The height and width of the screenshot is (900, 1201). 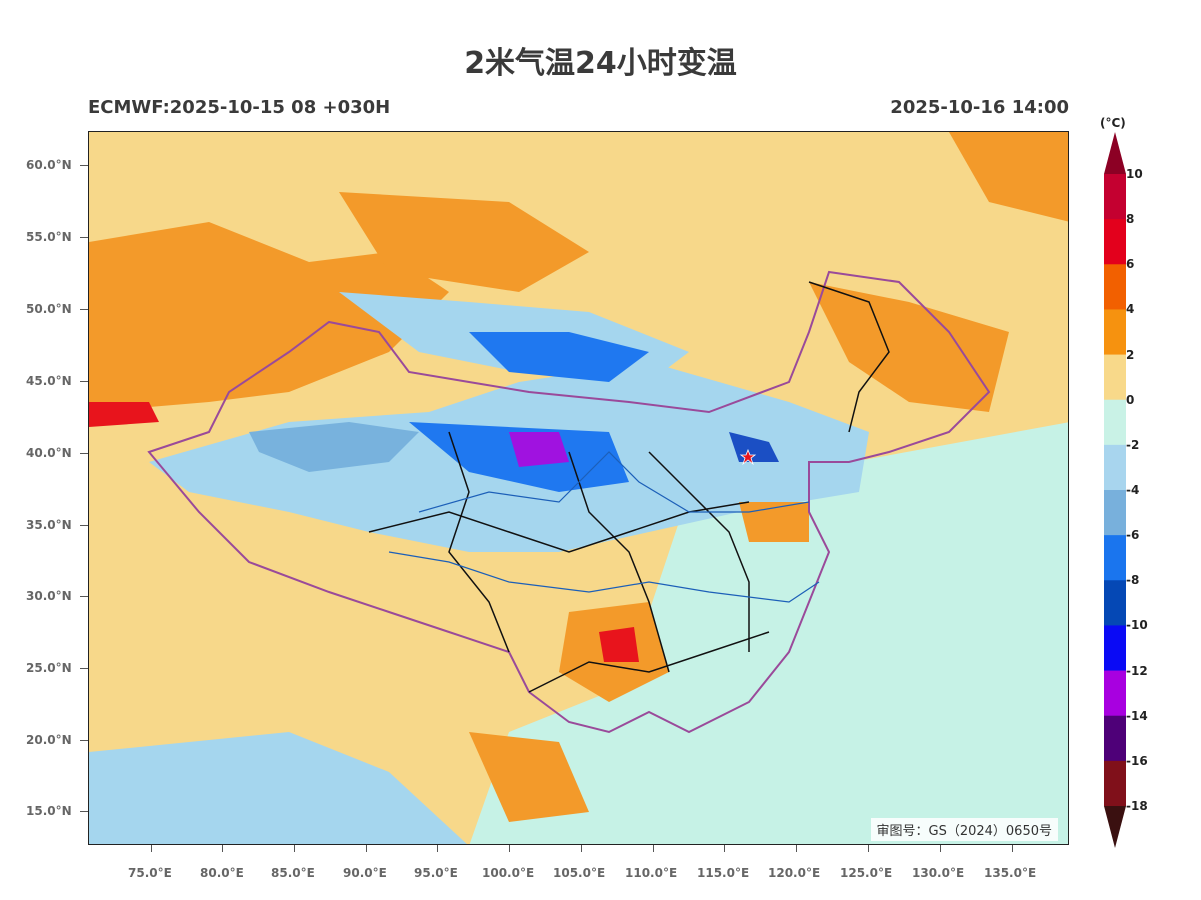 What do you see at coordinates (1133, 535) in the screenshot?
I see `colorbar-tick-label: -6` at bounding box center [1133, 535].